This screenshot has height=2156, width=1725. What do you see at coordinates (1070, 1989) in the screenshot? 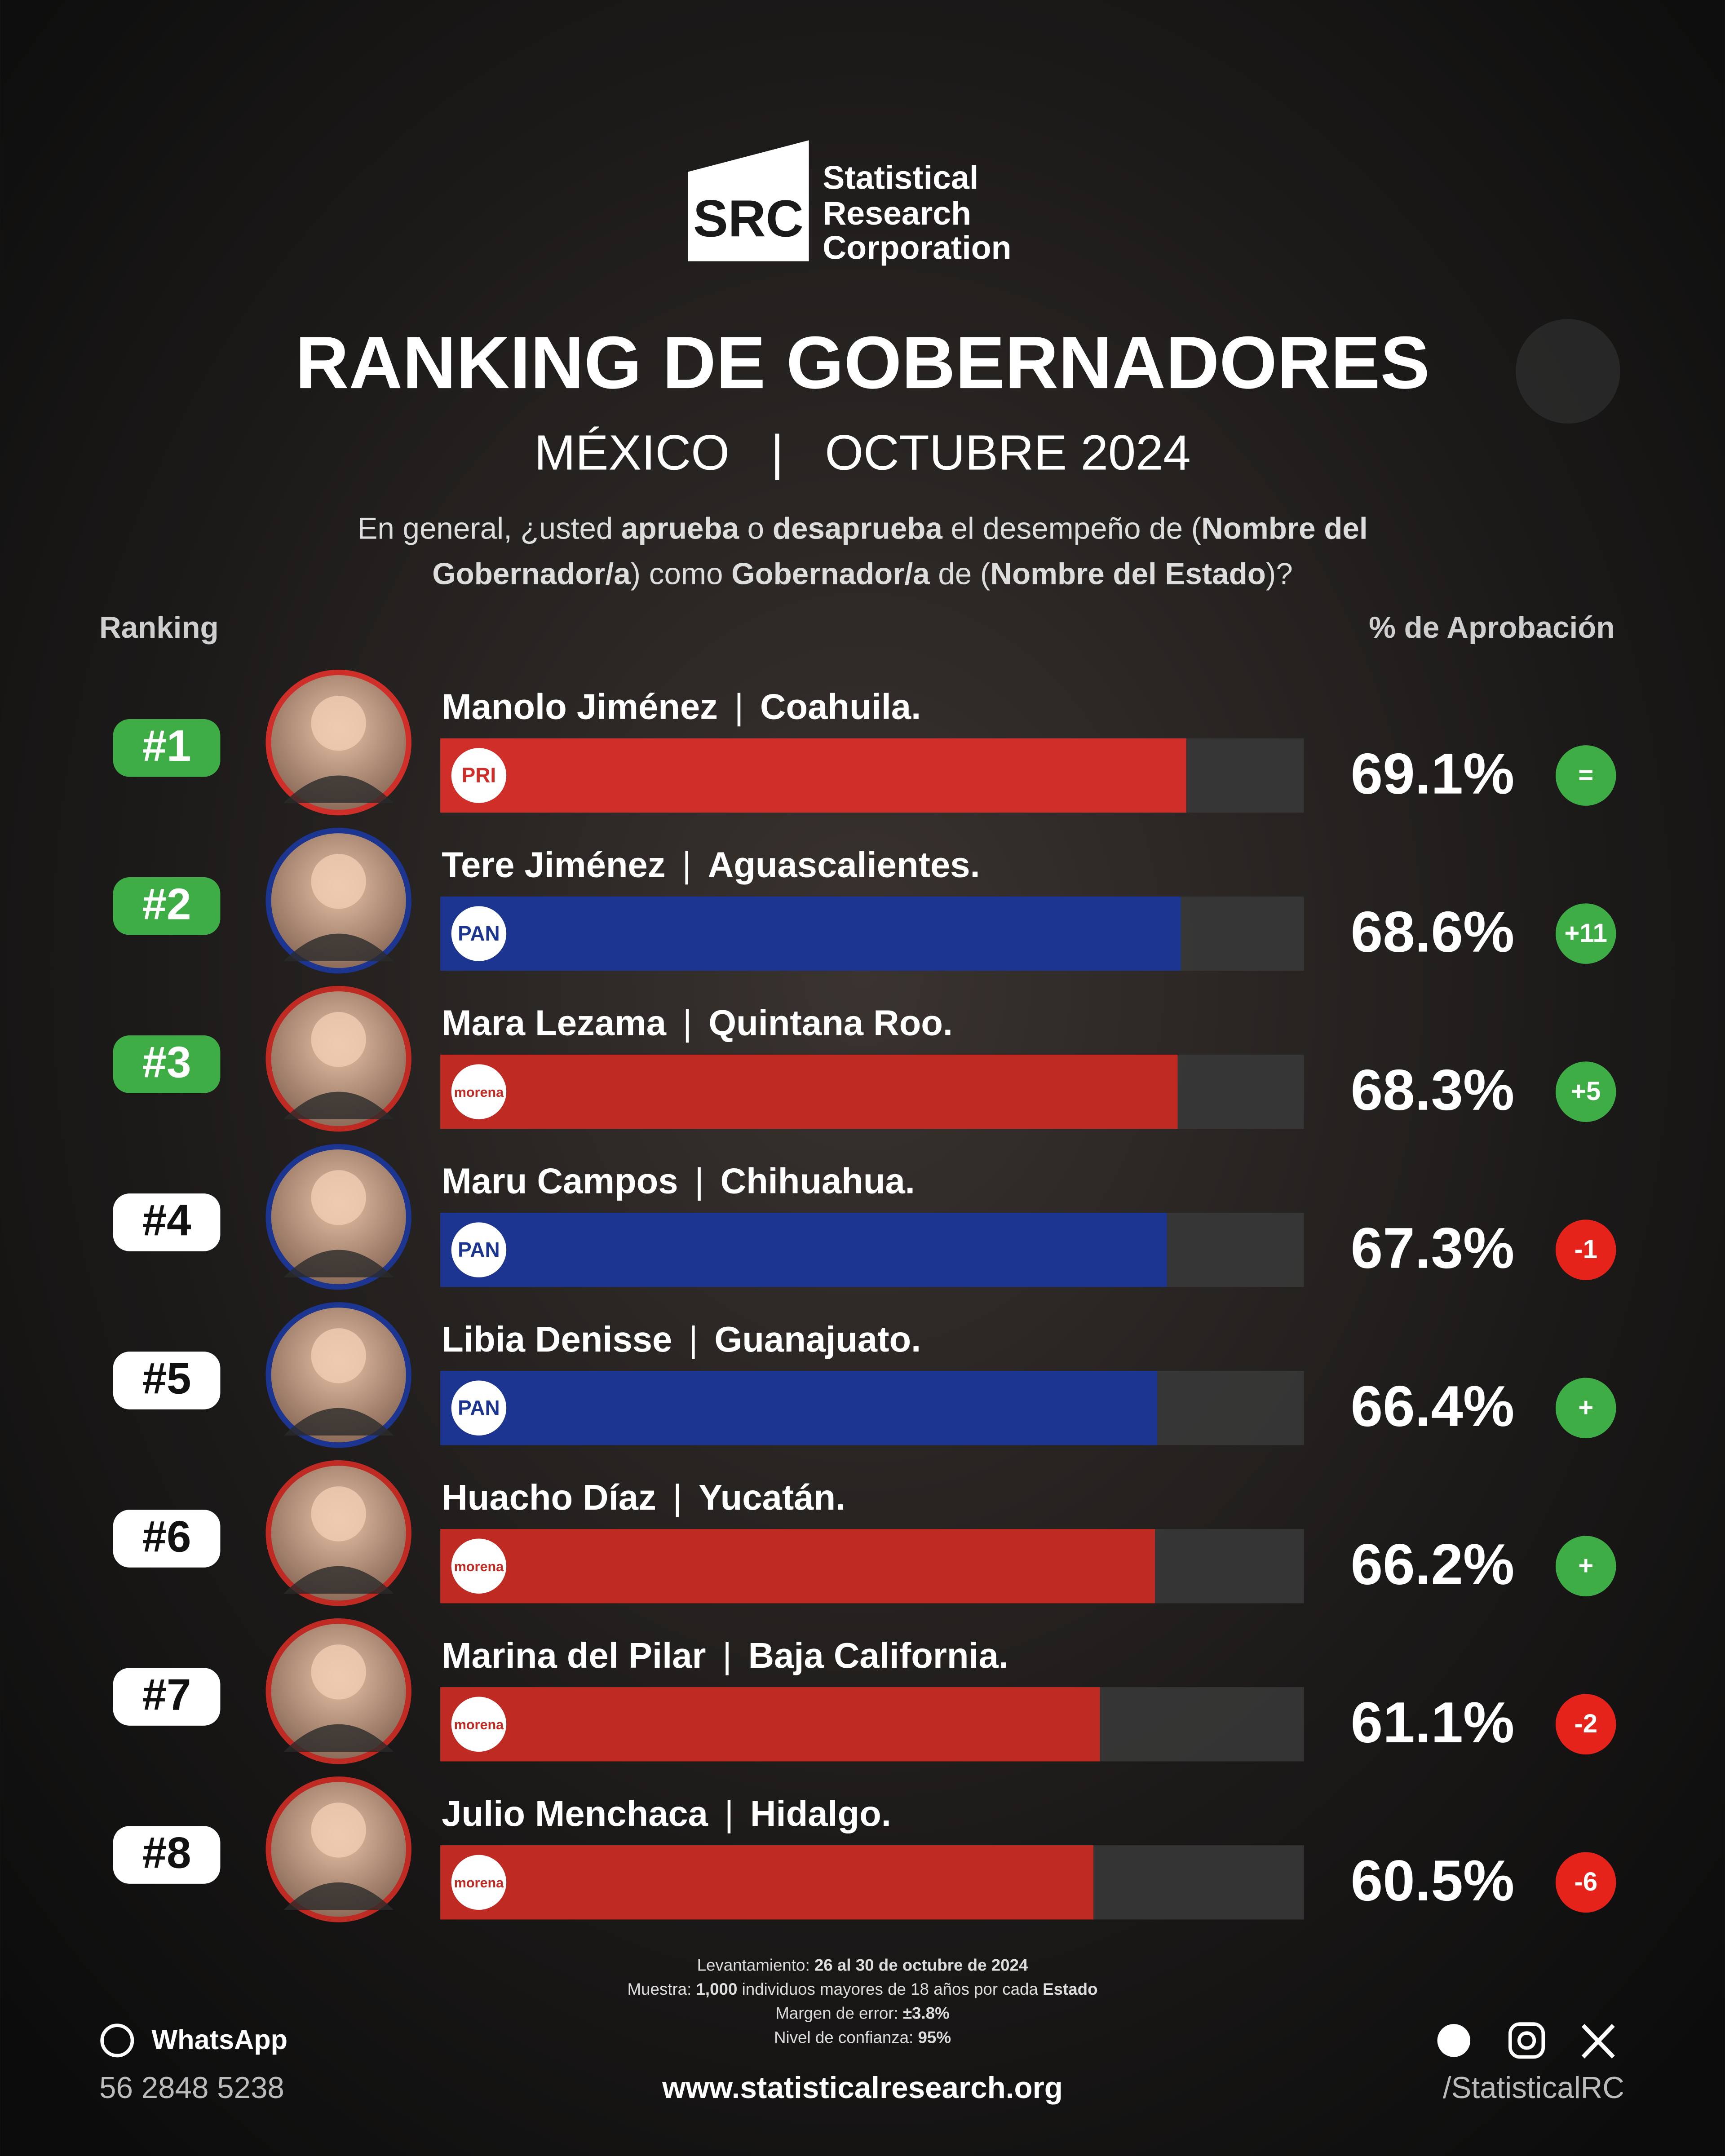
I see `text-segment: Estado` at bounding box center [1070, 1989].